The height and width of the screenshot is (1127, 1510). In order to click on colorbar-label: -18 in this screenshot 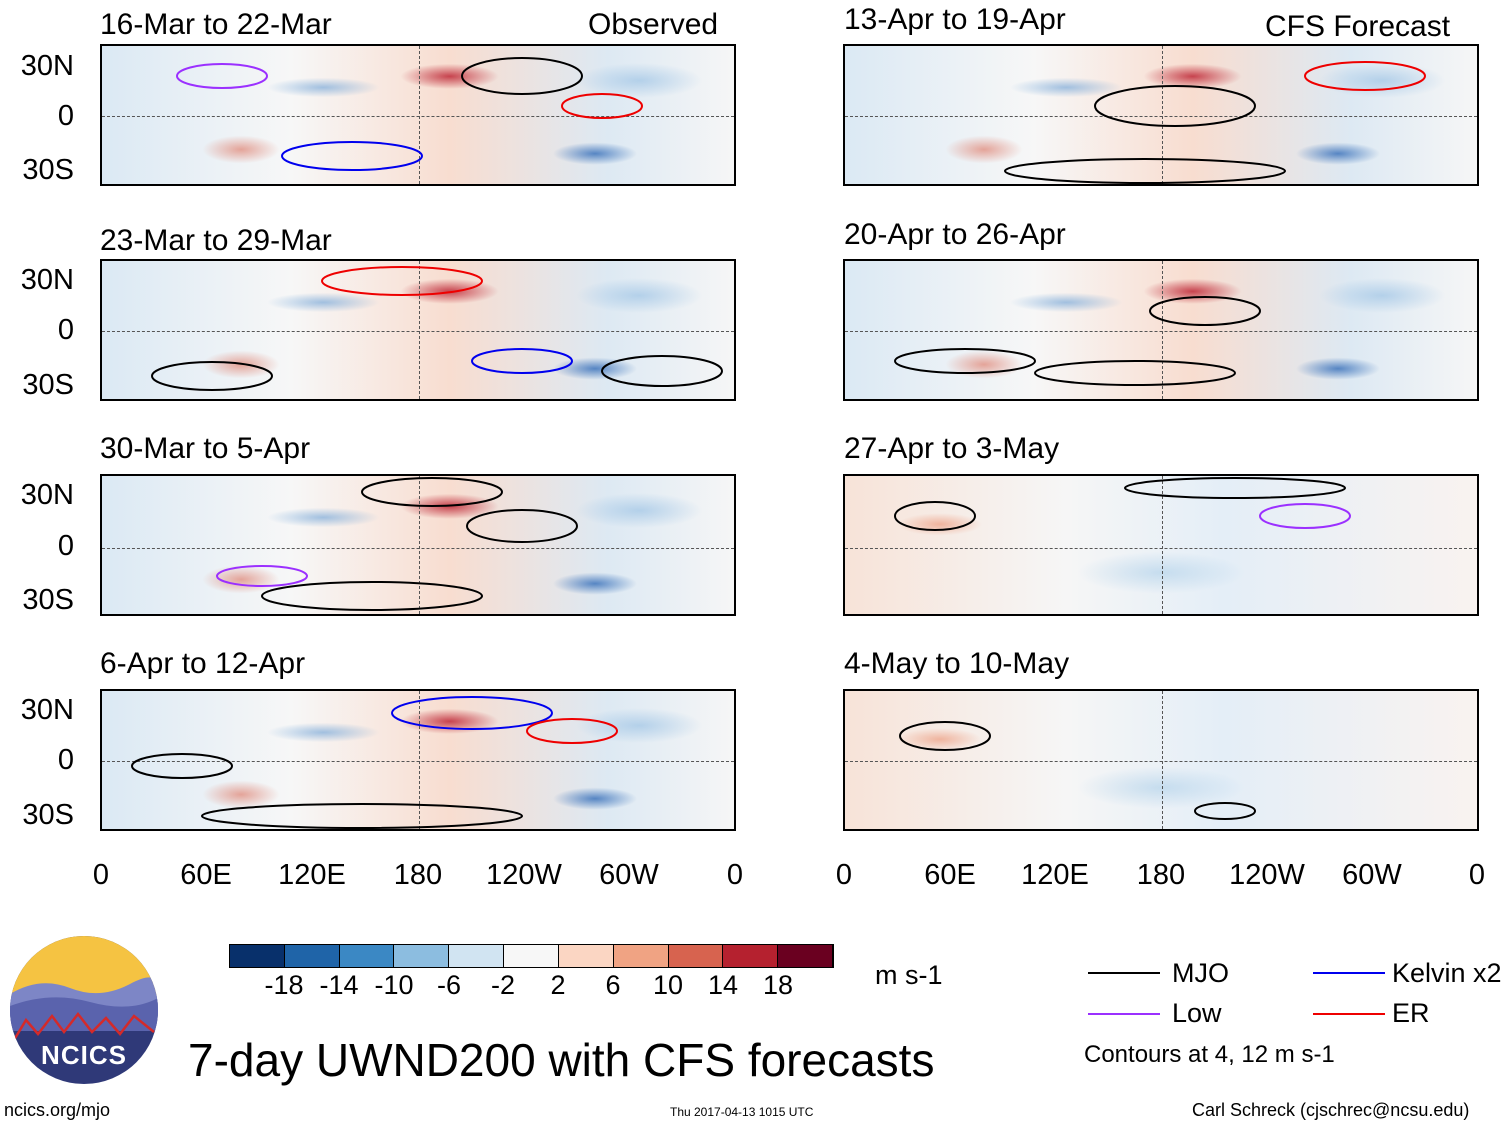, I will do `click(284, 985)`.